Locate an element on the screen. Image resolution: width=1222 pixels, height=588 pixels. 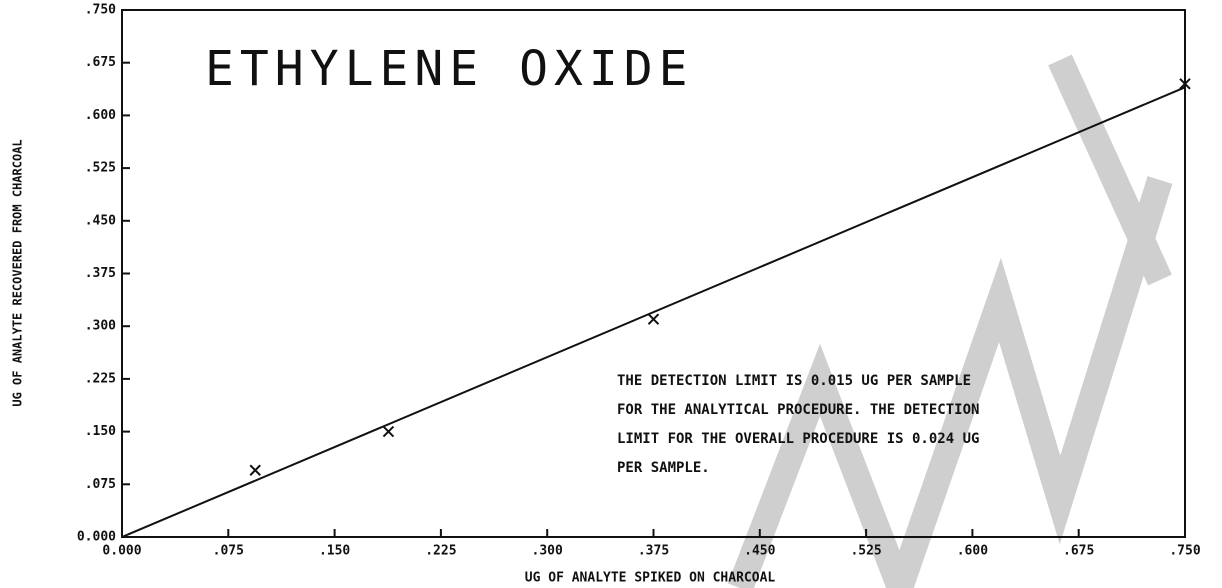
x-tick-label: .150 is located at coordinates (334, 551).